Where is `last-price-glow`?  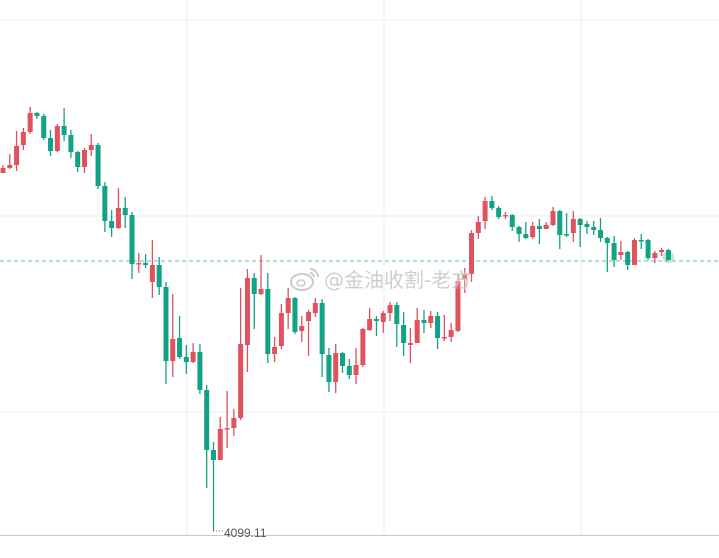
last-price-glow is located at coordinates (668, 257).